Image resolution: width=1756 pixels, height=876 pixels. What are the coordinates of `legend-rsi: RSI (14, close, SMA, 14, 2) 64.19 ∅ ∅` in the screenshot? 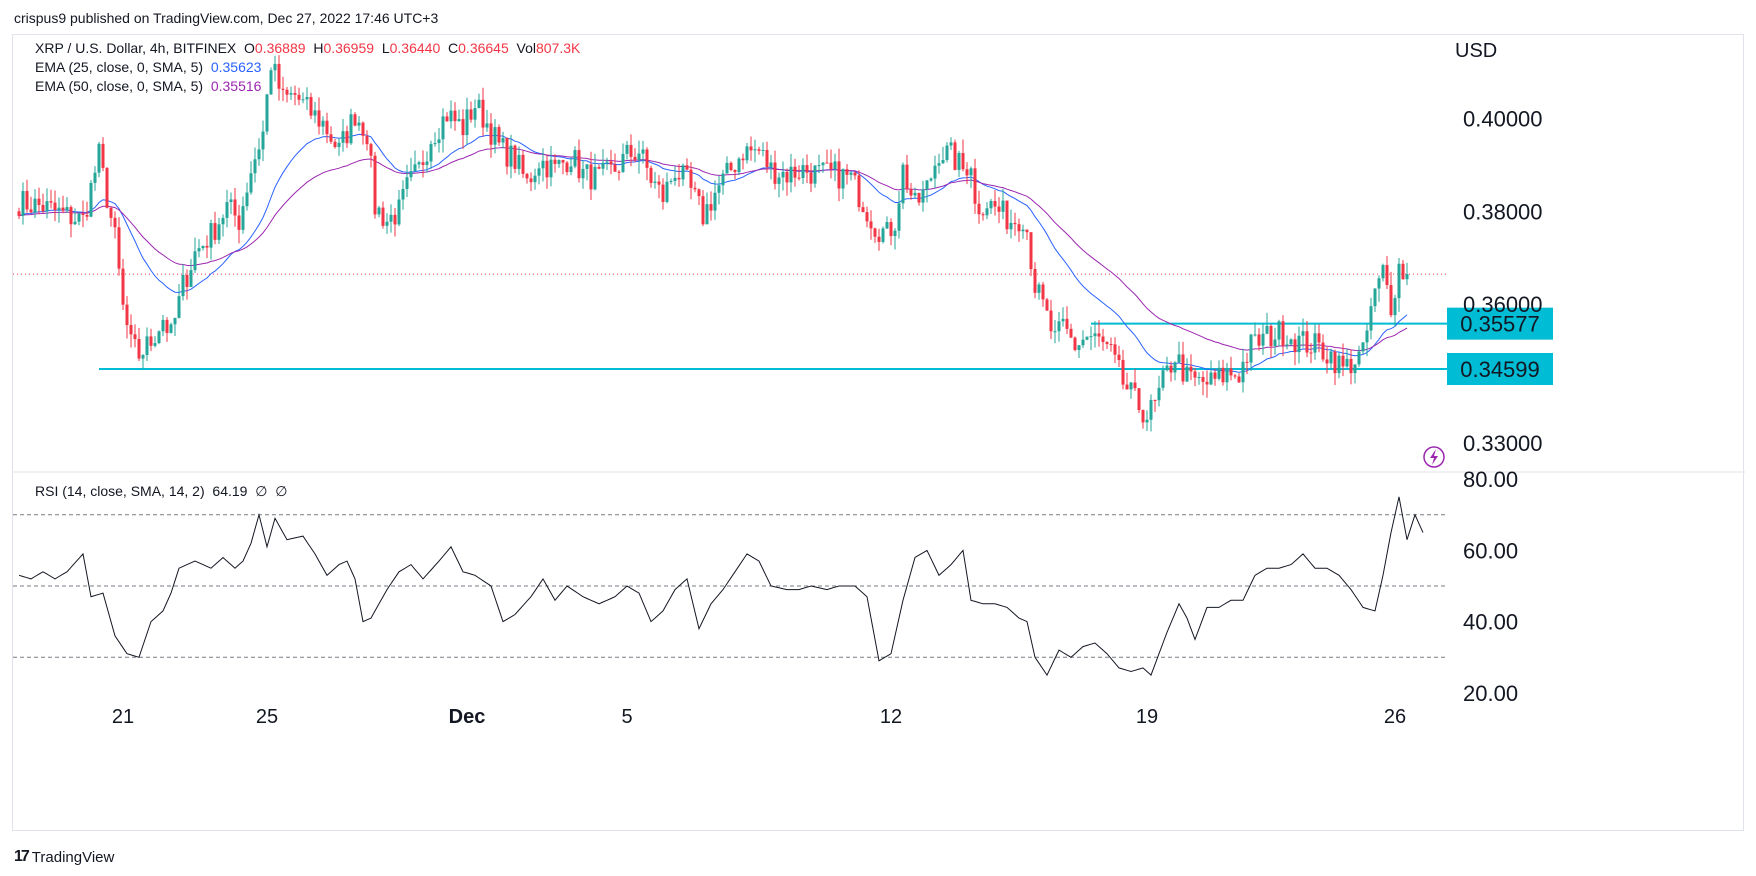 It's located at (161, 491).